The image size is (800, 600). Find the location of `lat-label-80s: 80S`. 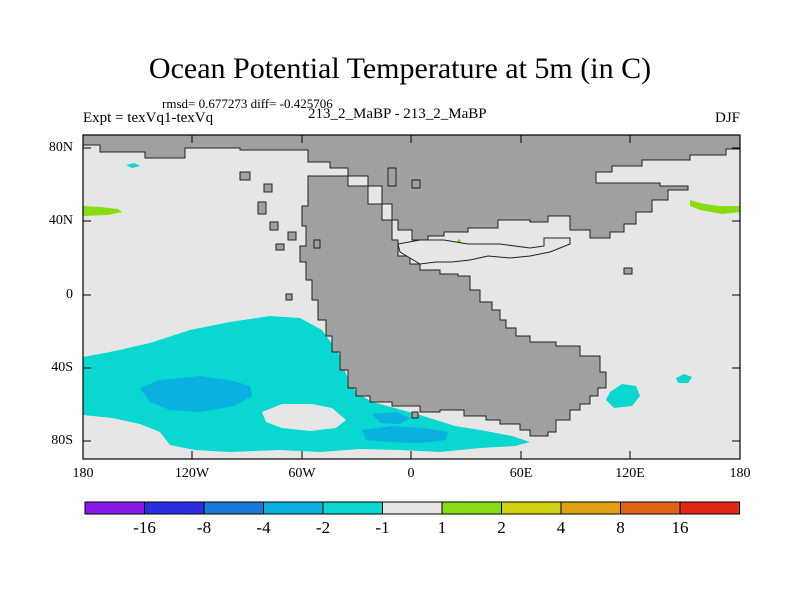

lat-label-80s: 80S is located at coordinates (62, 440).